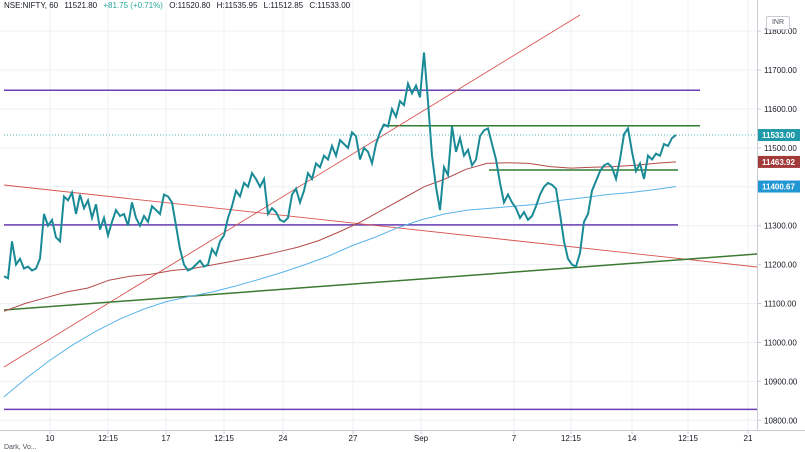  I want to click on price-tags: 11533.00 11463.92 11400.67, so click(779, 161).